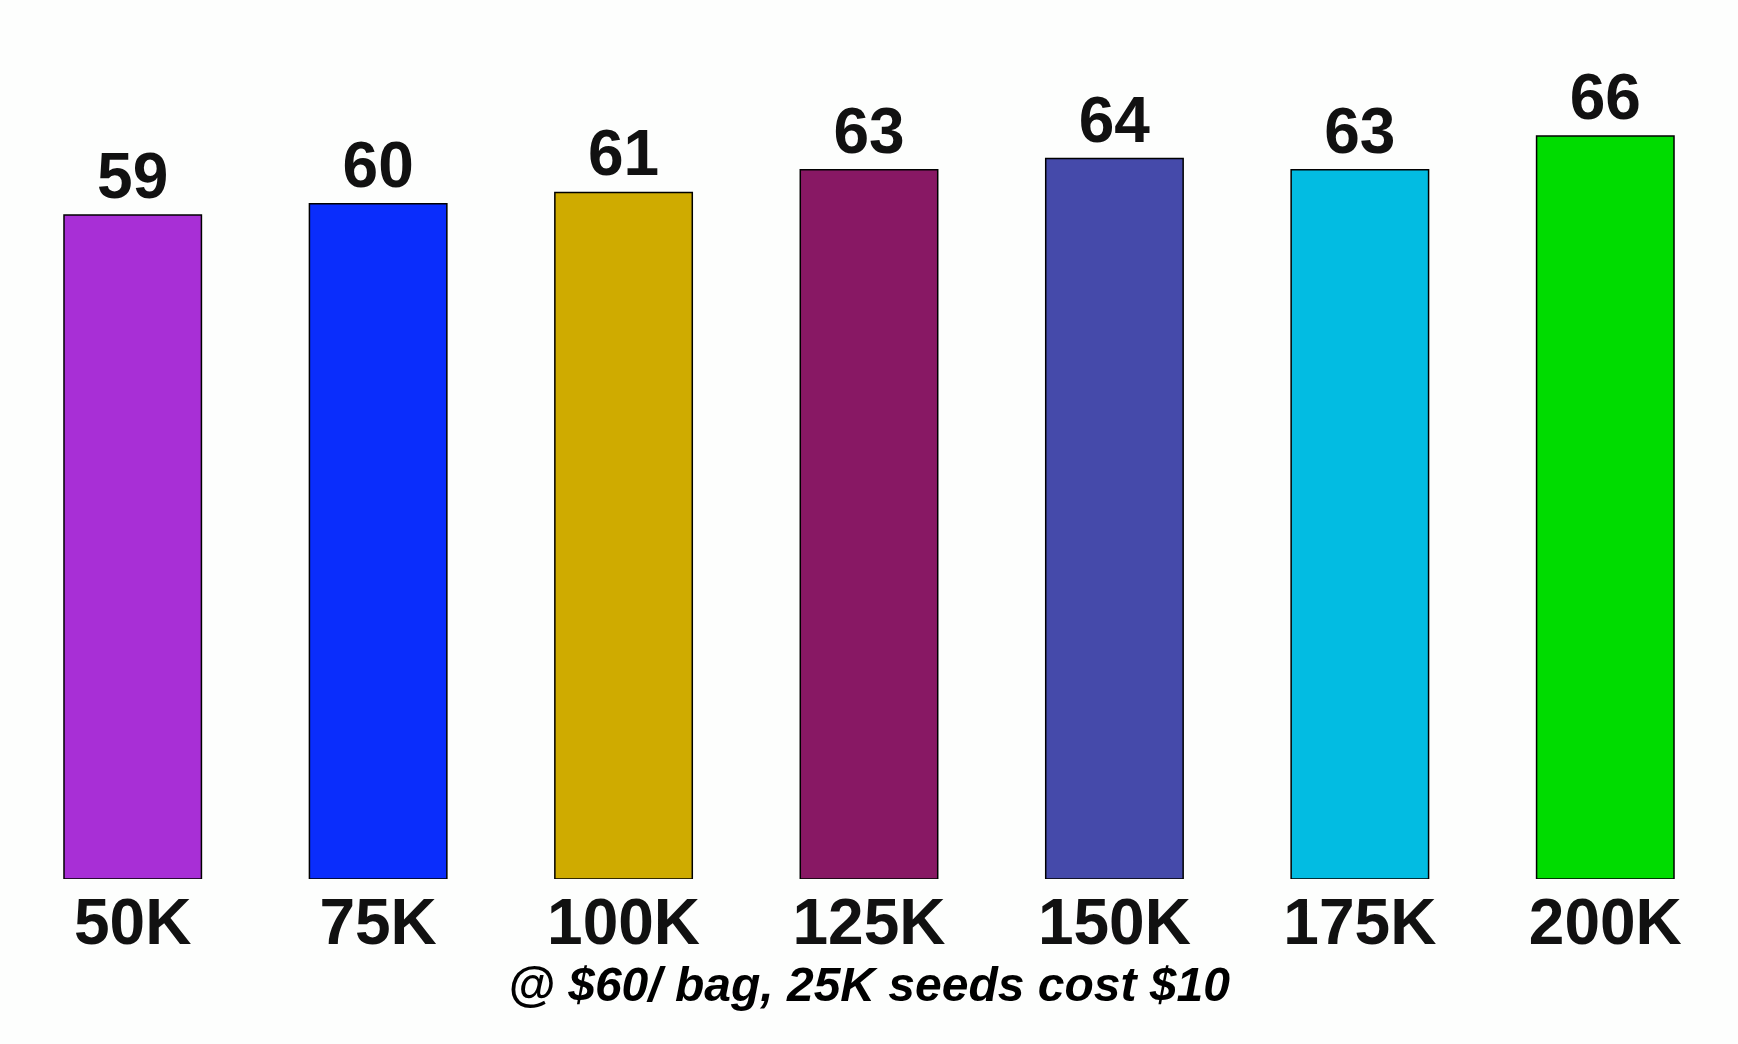 This screenshot has width=1738, height=1044. What do you see at coordinates (133, 922) in the screenshot?
I see `x-tick-label: 50K` at bounding box center [133, 922].